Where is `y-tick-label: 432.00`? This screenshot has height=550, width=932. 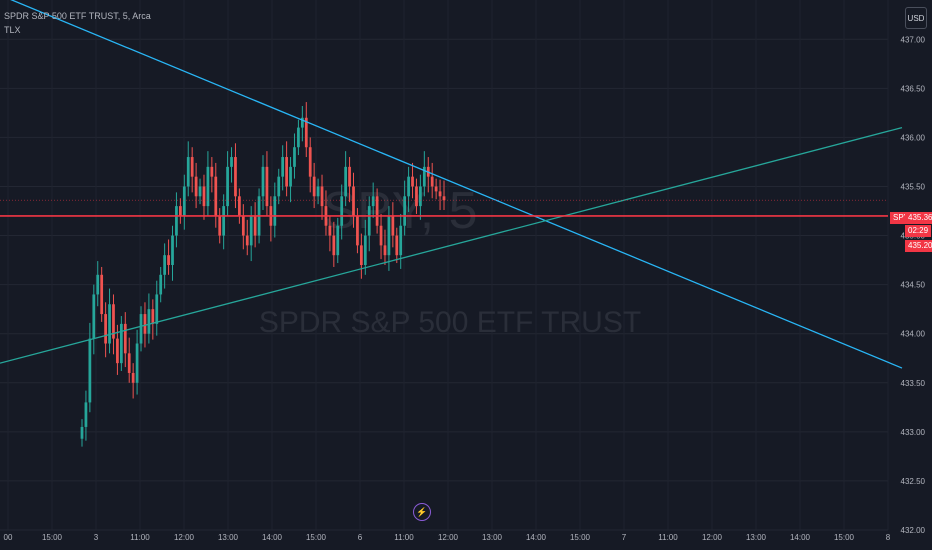
y-tick-label: 432.00 is located at coordinates (913, 530).